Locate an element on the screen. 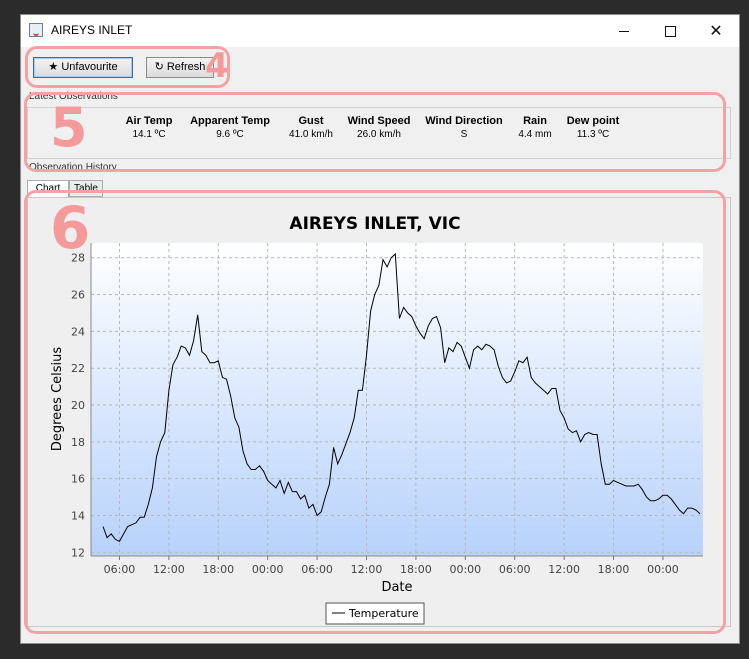 This screenshot has width=749, height=659. obs-wind-speed: Wind Speed 26.0 km/h is located at coordinates (379, 127).